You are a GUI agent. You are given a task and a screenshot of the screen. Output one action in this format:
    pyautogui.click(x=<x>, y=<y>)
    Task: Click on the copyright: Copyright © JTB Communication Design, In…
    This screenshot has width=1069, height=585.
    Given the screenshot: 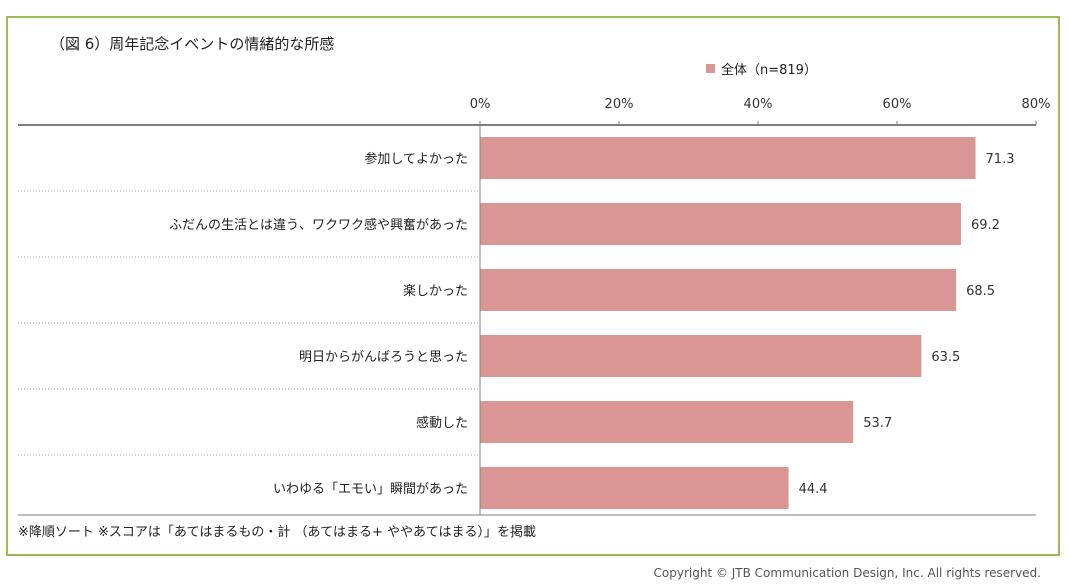 What is the action you would take?
    pyautogui.click(x=847, y=573)
    